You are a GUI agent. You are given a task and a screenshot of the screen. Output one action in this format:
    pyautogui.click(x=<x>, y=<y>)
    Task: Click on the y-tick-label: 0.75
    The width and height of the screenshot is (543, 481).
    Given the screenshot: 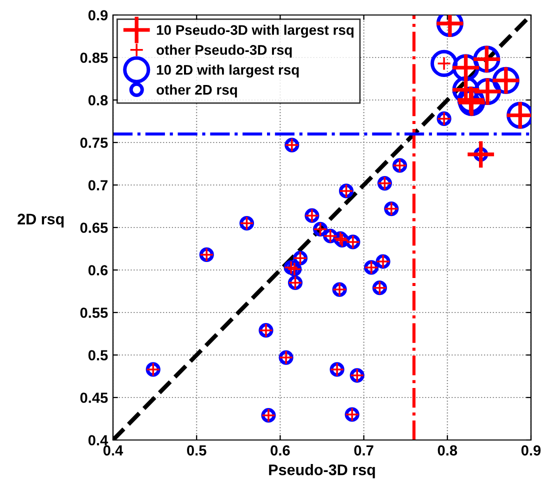 What is the action you would take?
    pyautogui.click(x=94, y=143)
    